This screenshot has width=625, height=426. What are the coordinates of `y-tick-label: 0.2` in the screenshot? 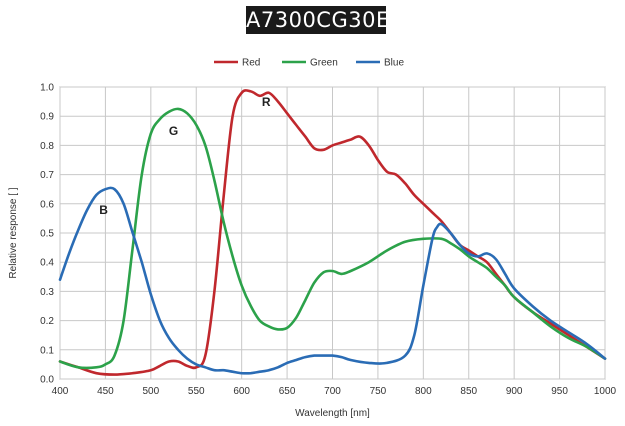 It's located at (47, 321).